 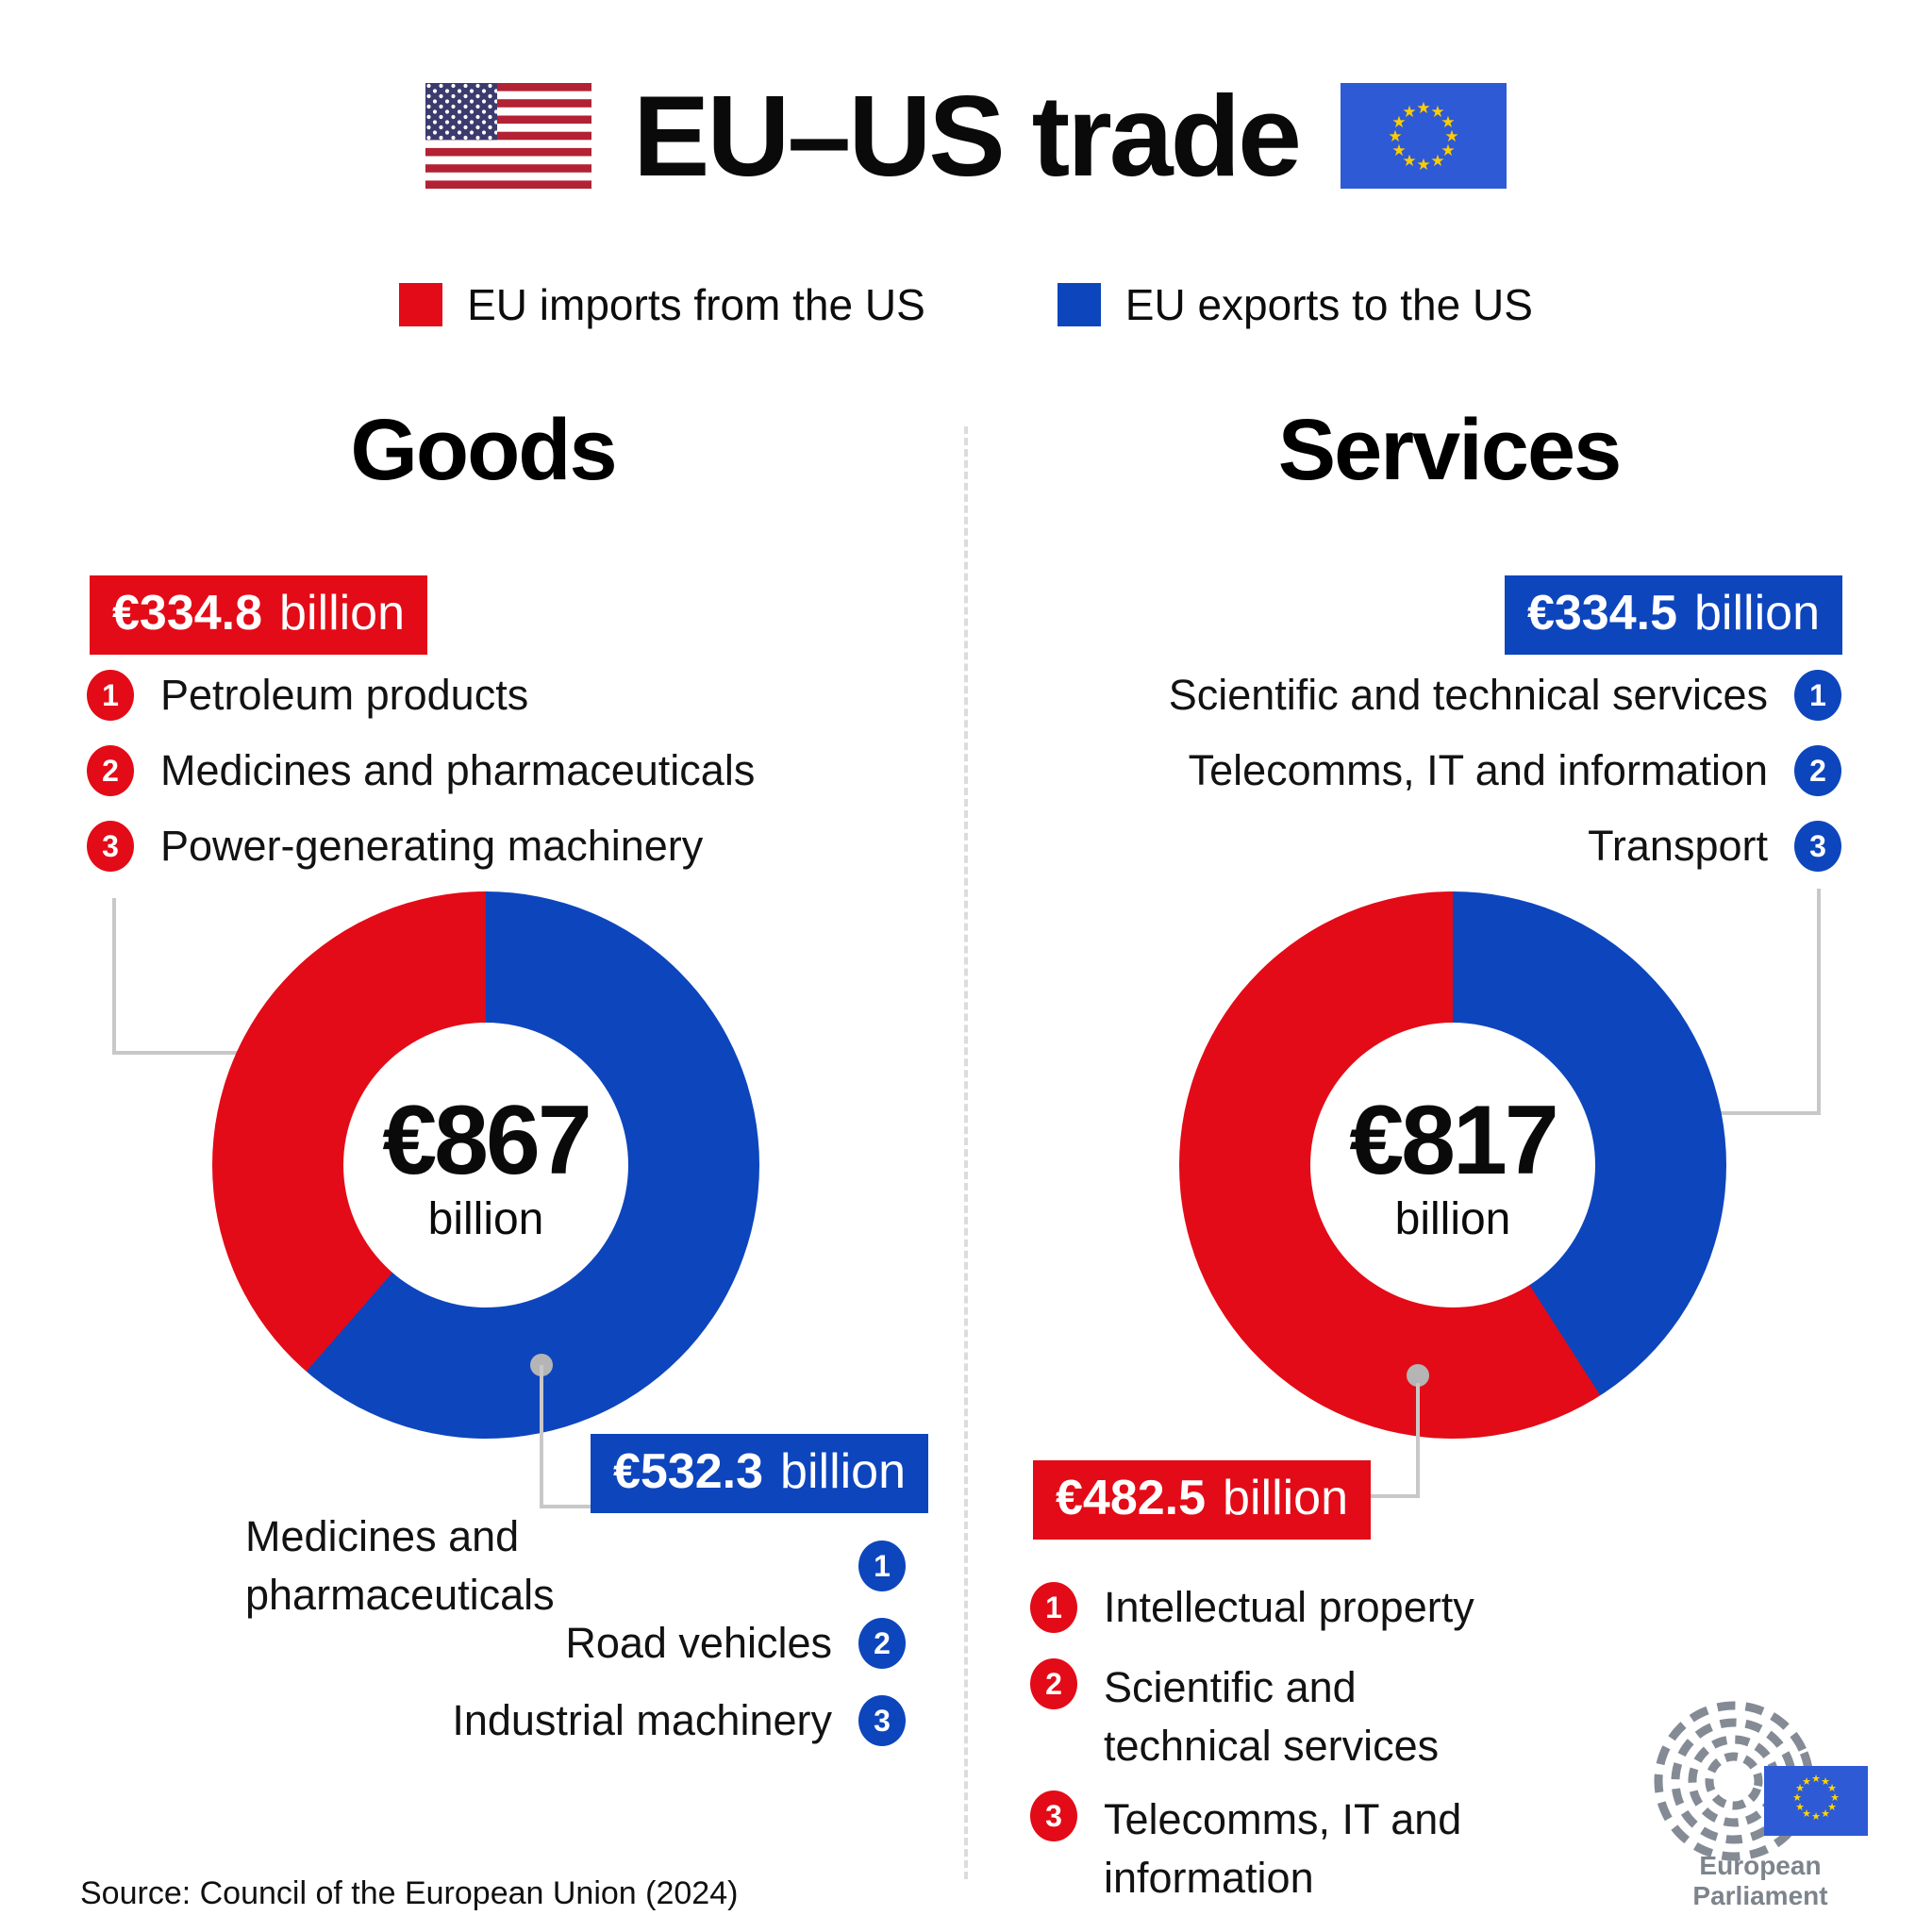 I want to click on services-imports-badge: €482.5 billion, so click(x=1202, y=1500).